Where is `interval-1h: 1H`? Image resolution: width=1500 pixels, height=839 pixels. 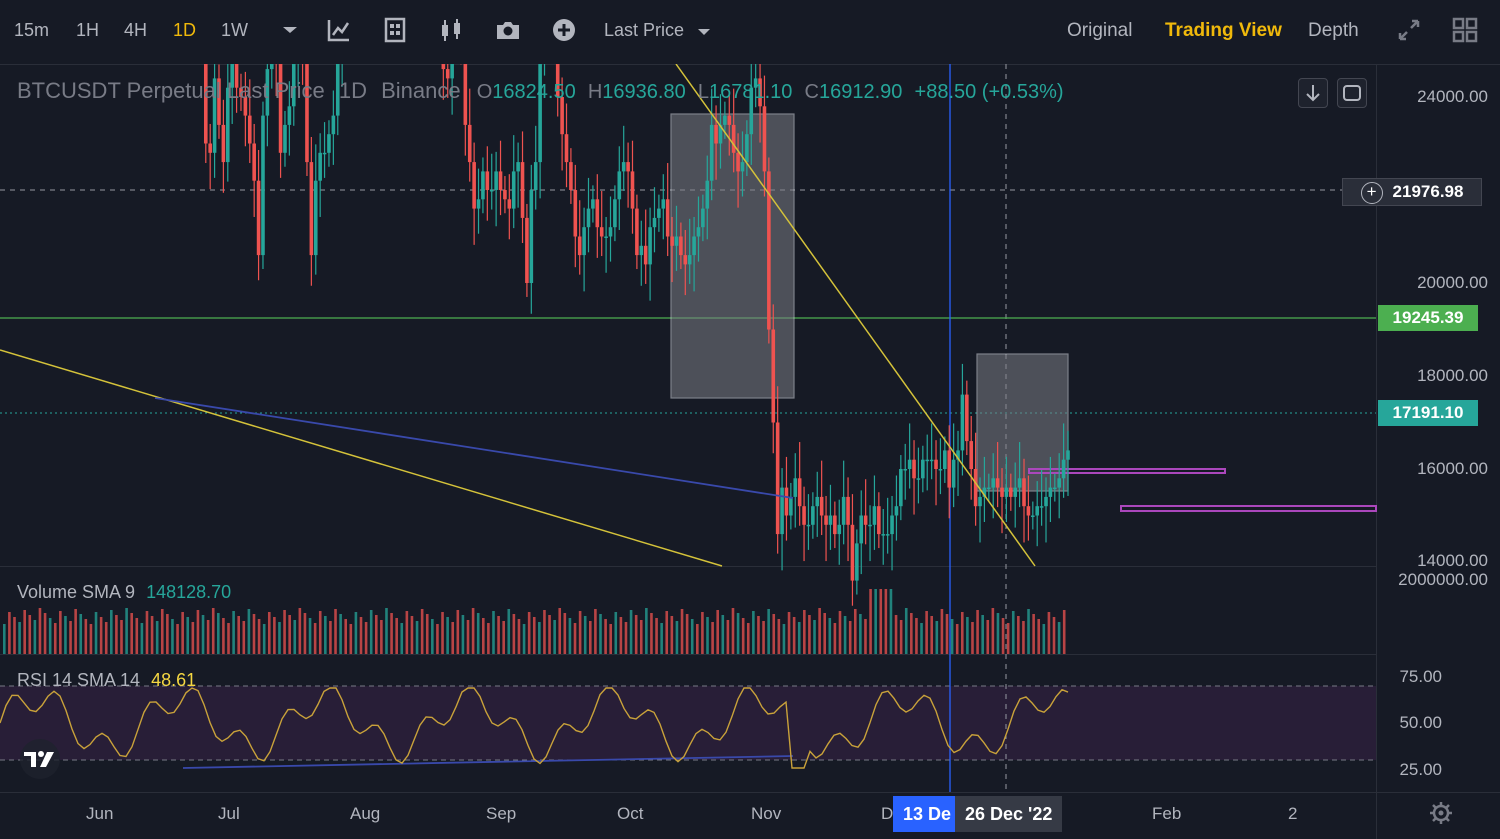 interval-1h: 1H is located at coordinates (88, 30).